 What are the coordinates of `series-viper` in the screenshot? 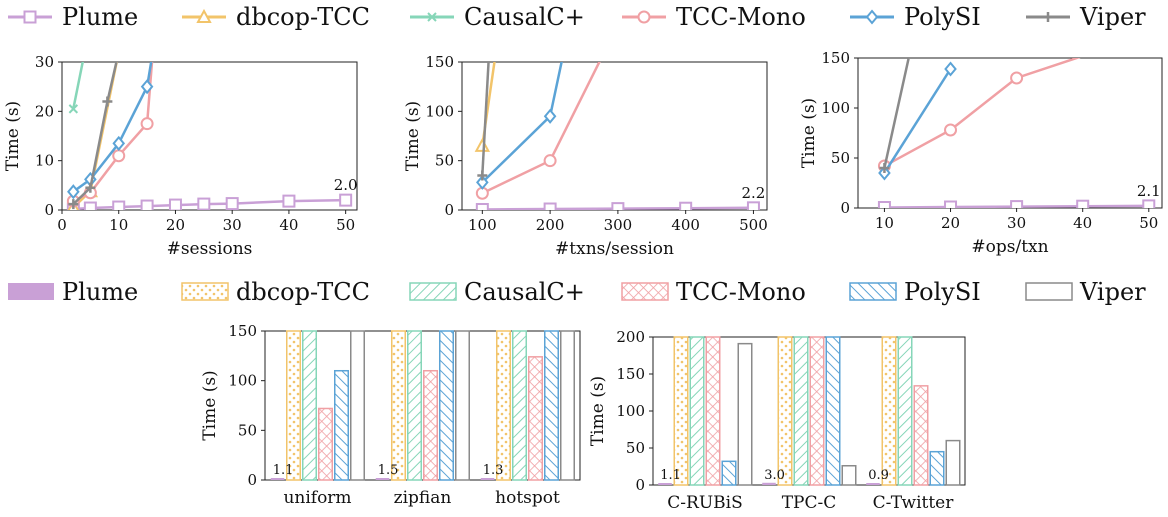 It's located at (93, 136).